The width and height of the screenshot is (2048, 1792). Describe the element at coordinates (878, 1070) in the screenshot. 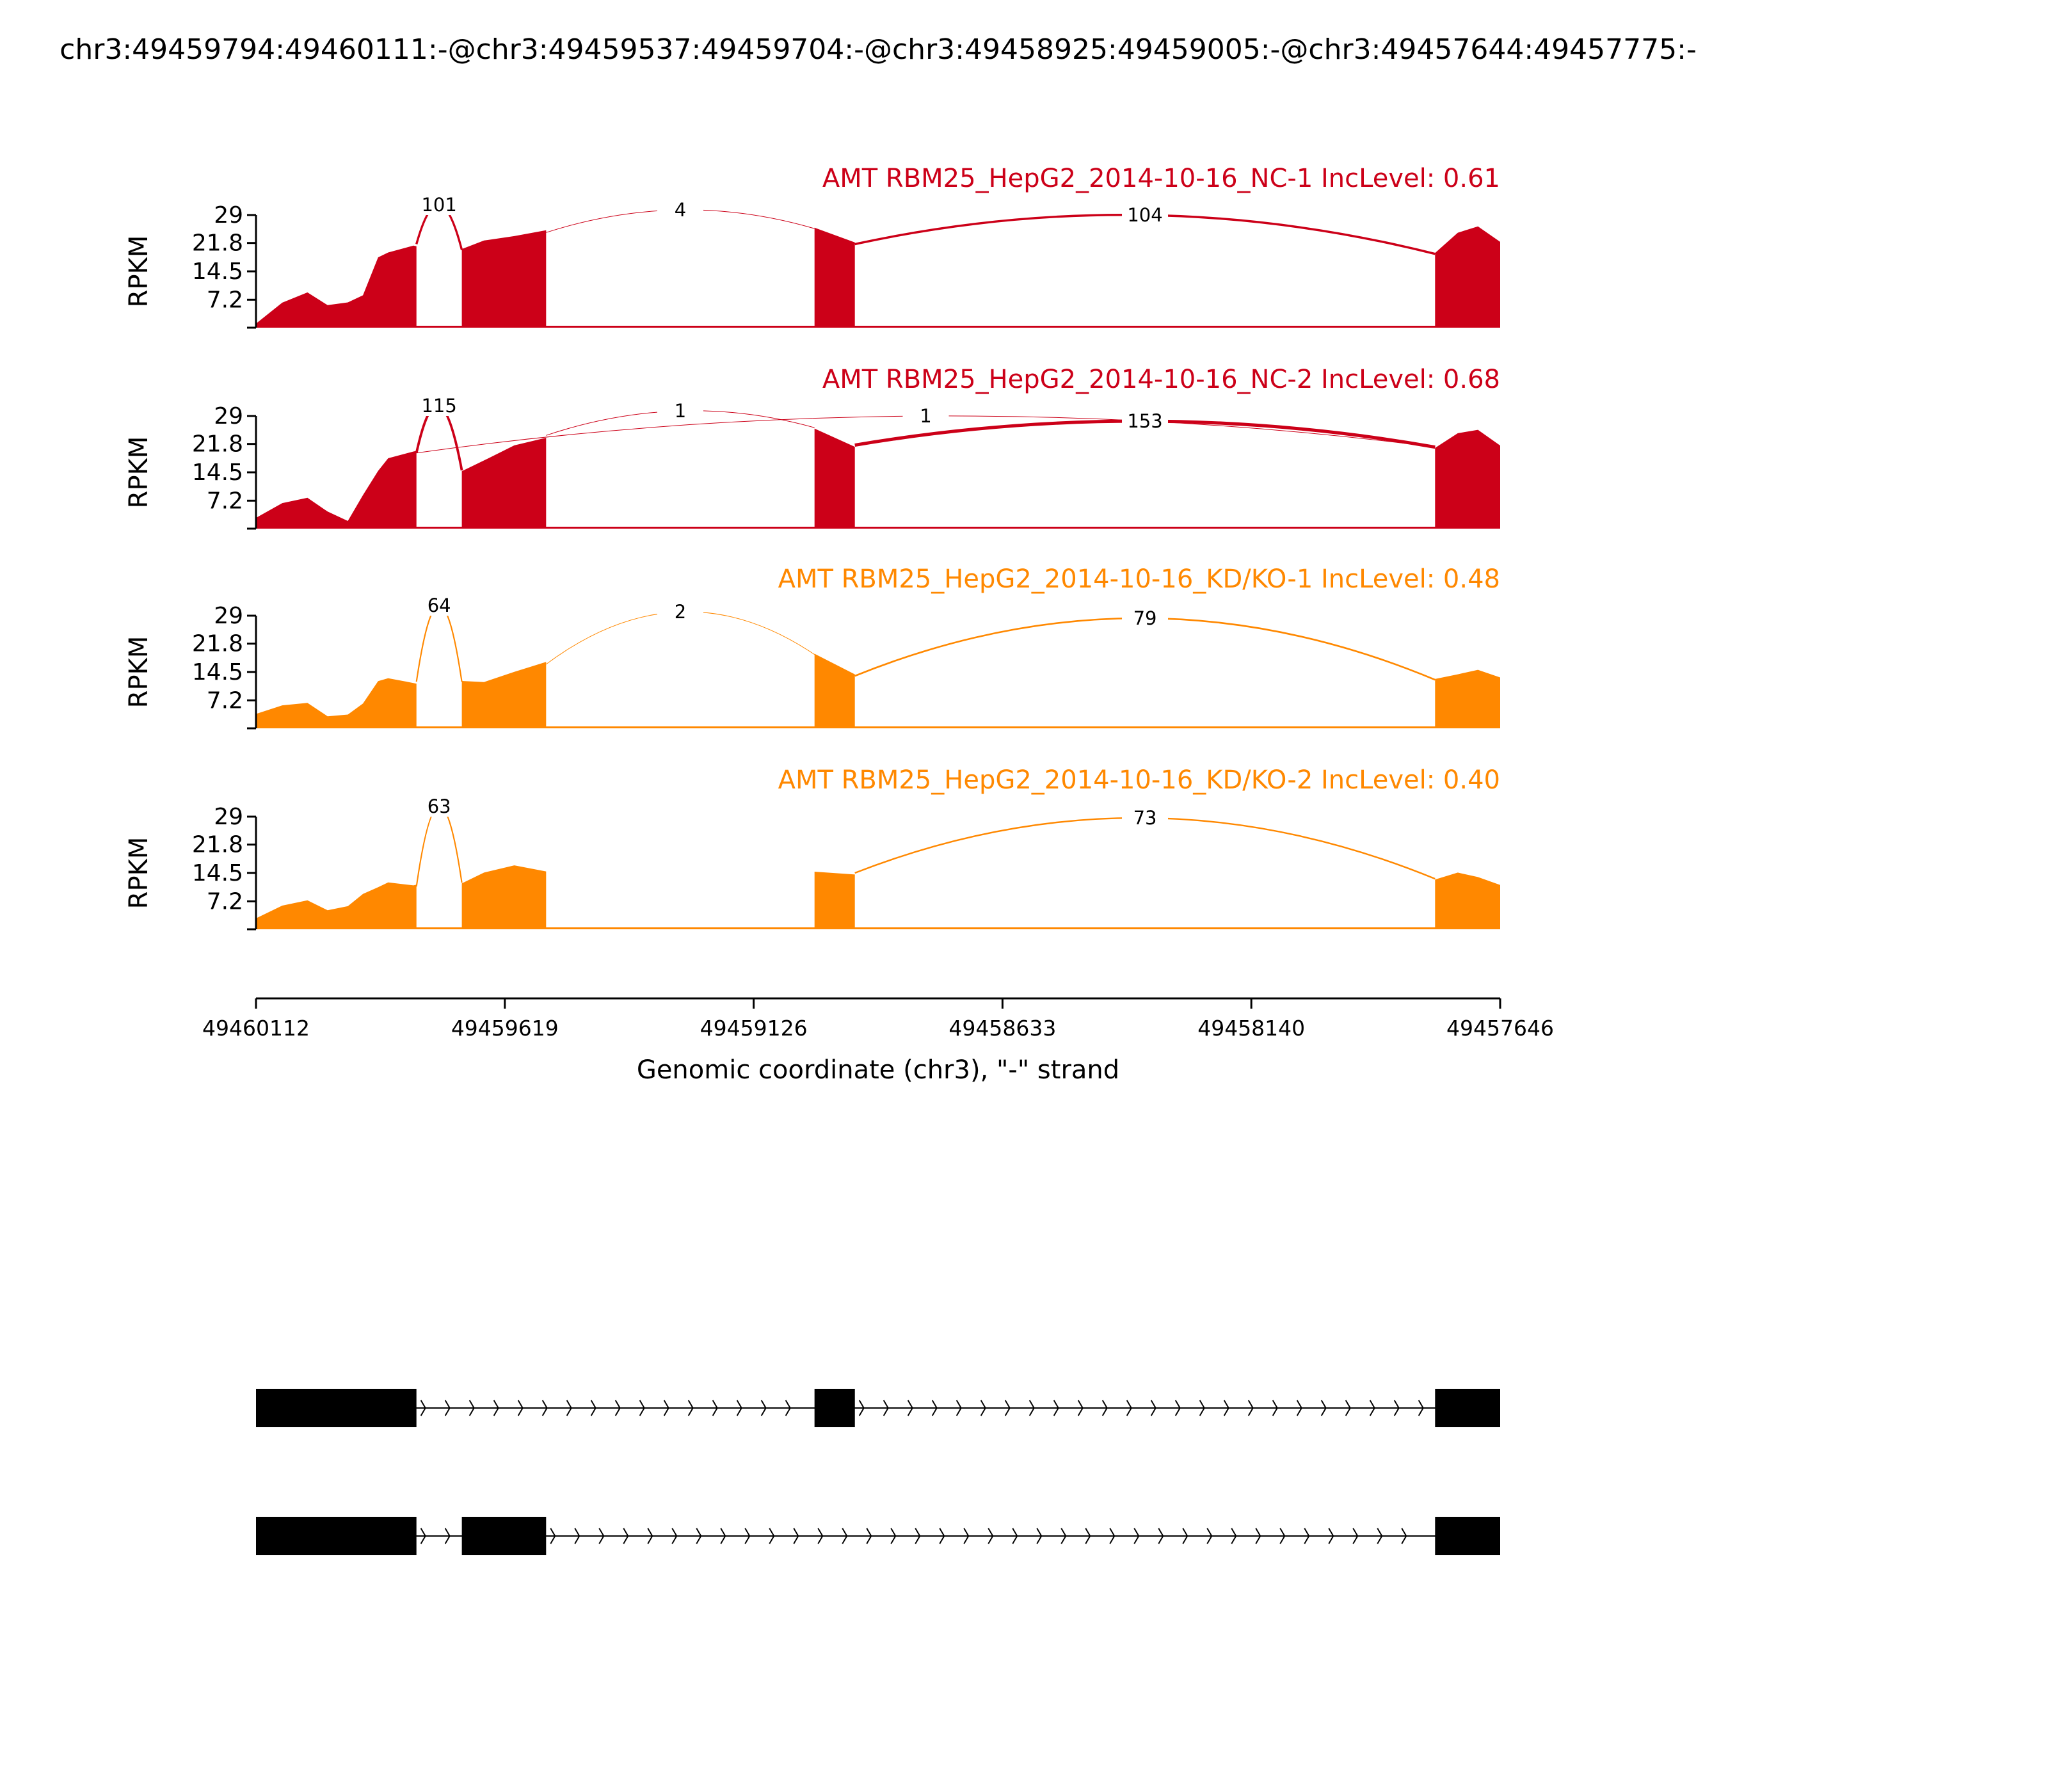

I see `x-axis-label: Genomic coordinate (chr3), "-" strand` at that location.